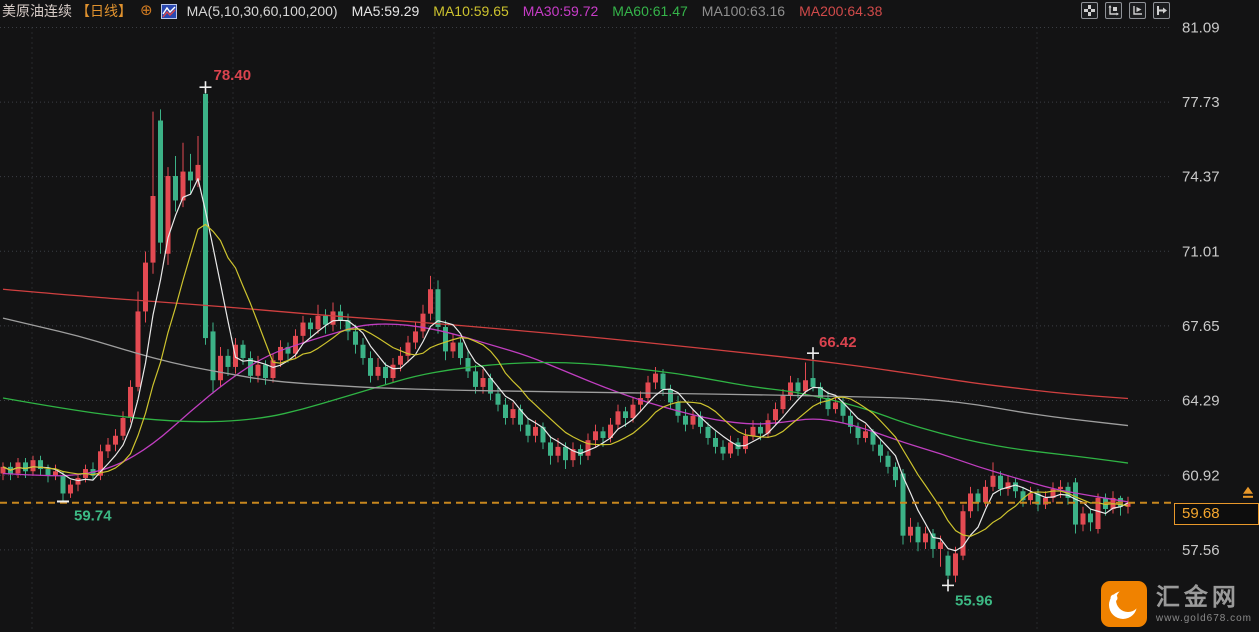 Image resolution: width=1259 pixels, height=632 pixels. Describe the element at coordinates (626, 495) in the screenshot. I see `last-price-layer` at that location.